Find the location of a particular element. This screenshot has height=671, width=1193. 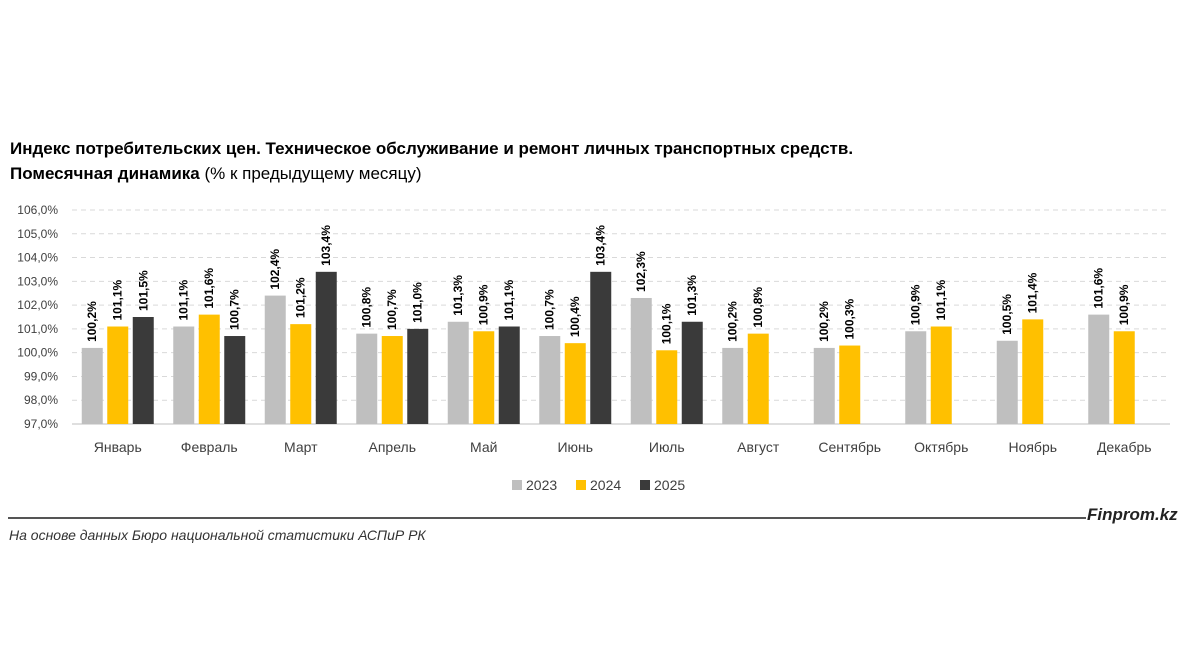

y-tick-label: 103,0% is located at coordinates (37, 281).